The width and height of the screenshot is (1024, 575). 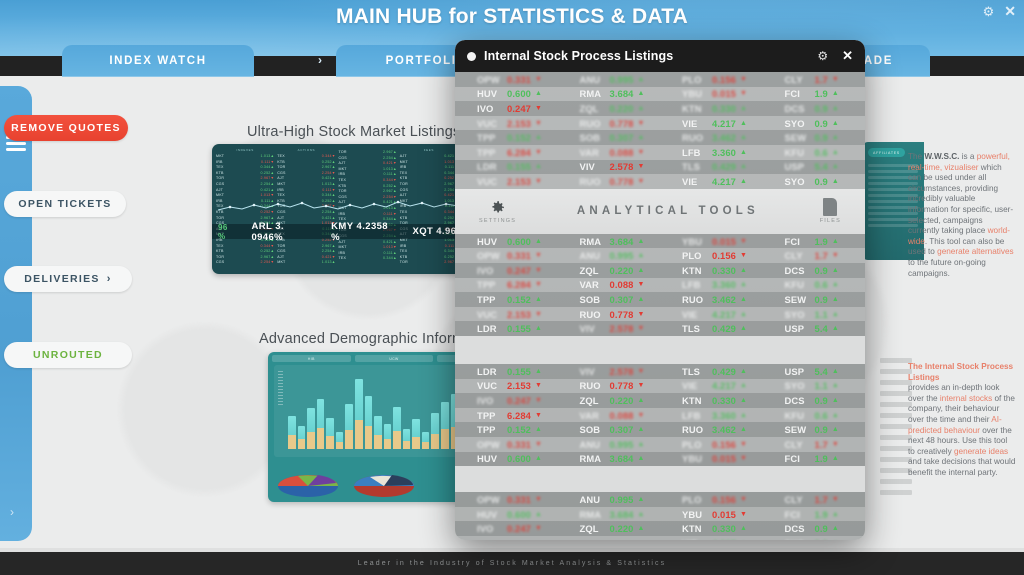 I want to click on stock-value: 4.217, so click(x=724, y=539).